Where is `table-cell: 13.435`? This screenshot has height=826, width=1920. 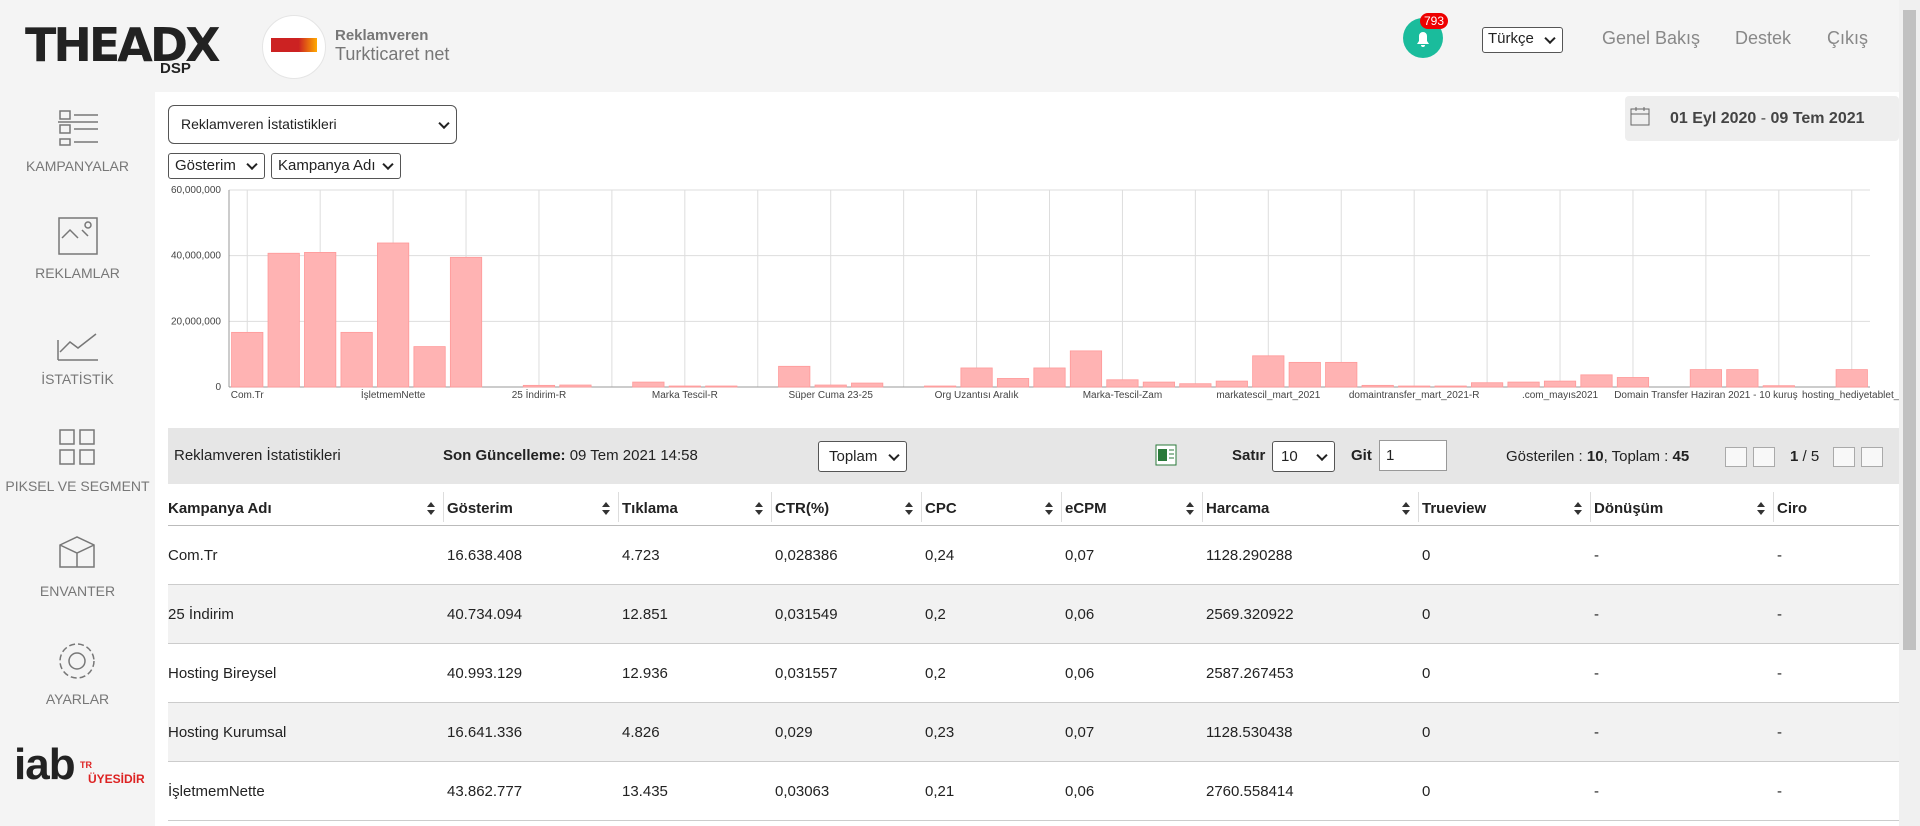 table-cell: 13.435 is located at coordinates (645, 791).